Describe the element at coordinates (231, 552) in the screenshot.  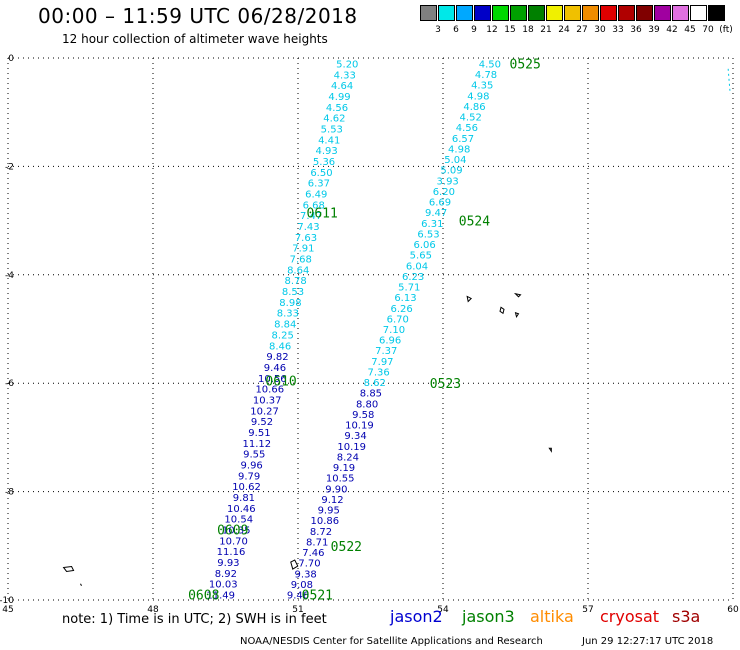
I see `swh-value-label: 11.16` at that location.